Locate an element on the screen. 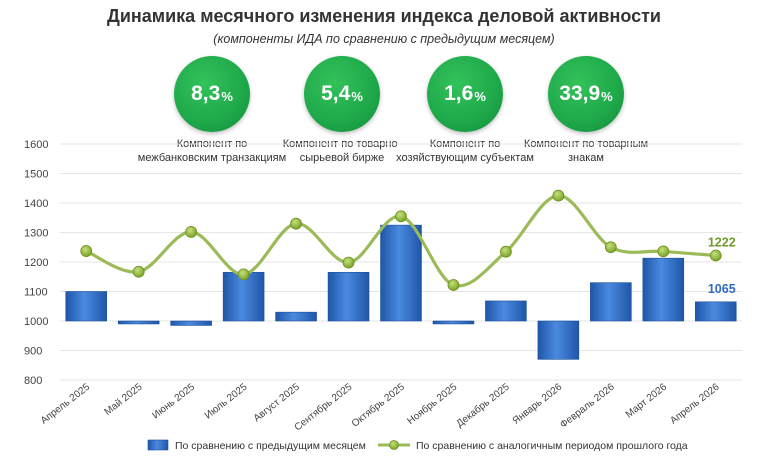 The height and width of the screenshot is (466, 768). x-tick-label: Декабрь 2025 is located at coordinates (483, 405).